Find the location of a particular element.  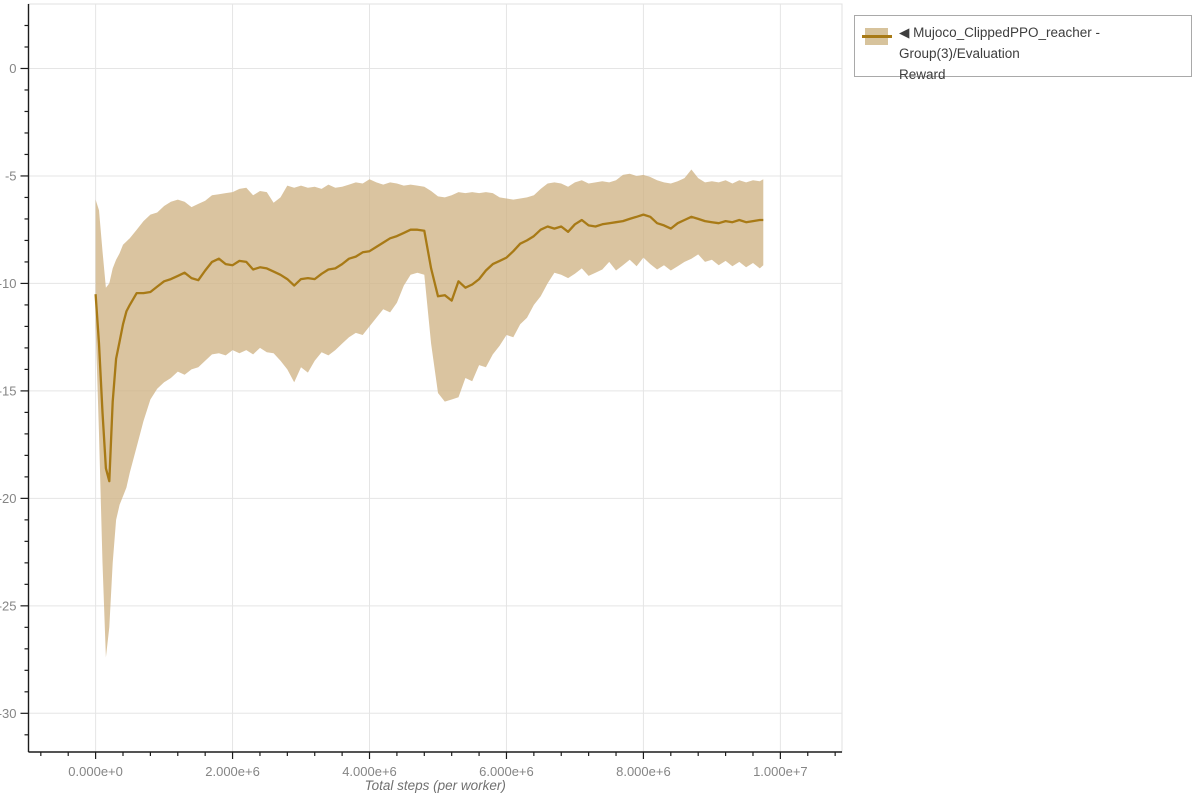

x-tick-label: 8.000e+6 is located at coordinates (643, 771).